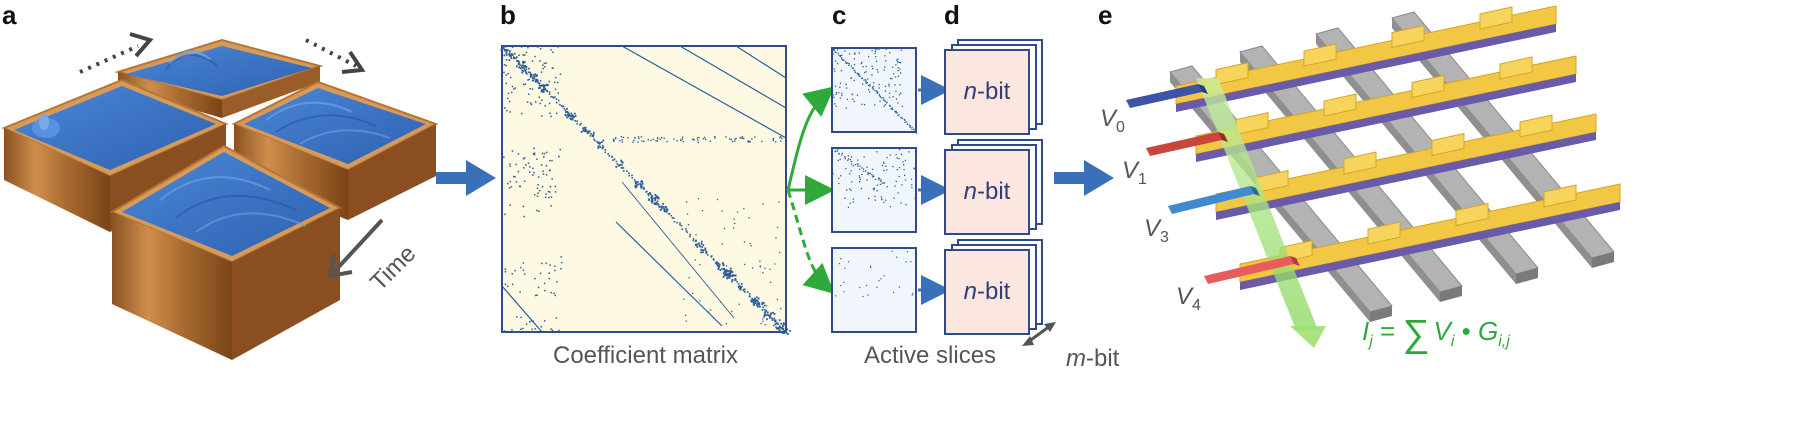 This screenshot has height=423, width=1811. I want to click on matrix-sparsity-pattern, so click(645, 190).